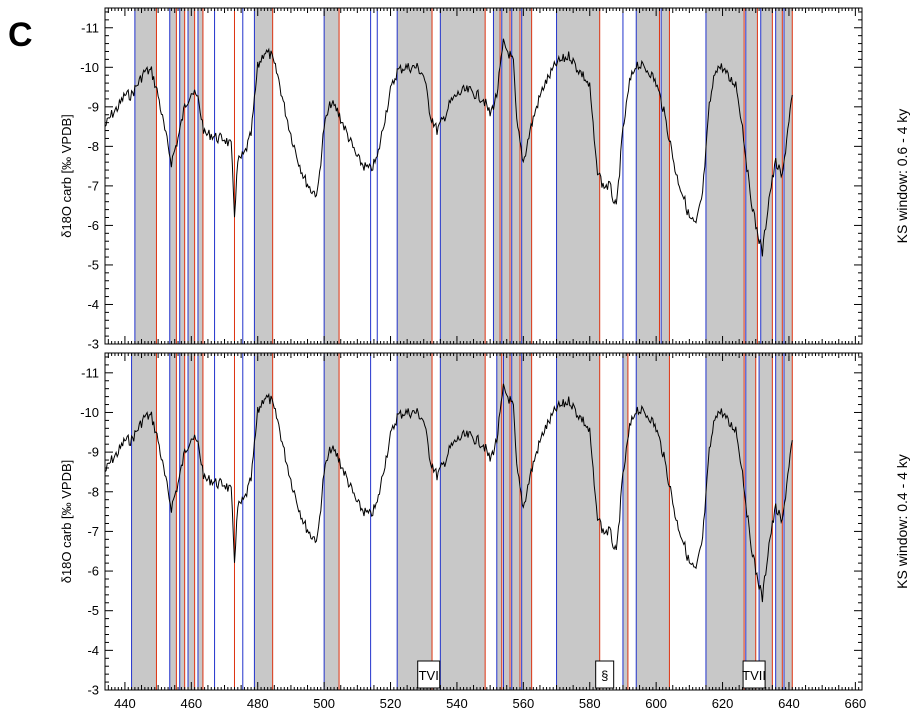 The image size is (916, 718). I want to click on annotations: TVI § TVII, so click(591, 674).